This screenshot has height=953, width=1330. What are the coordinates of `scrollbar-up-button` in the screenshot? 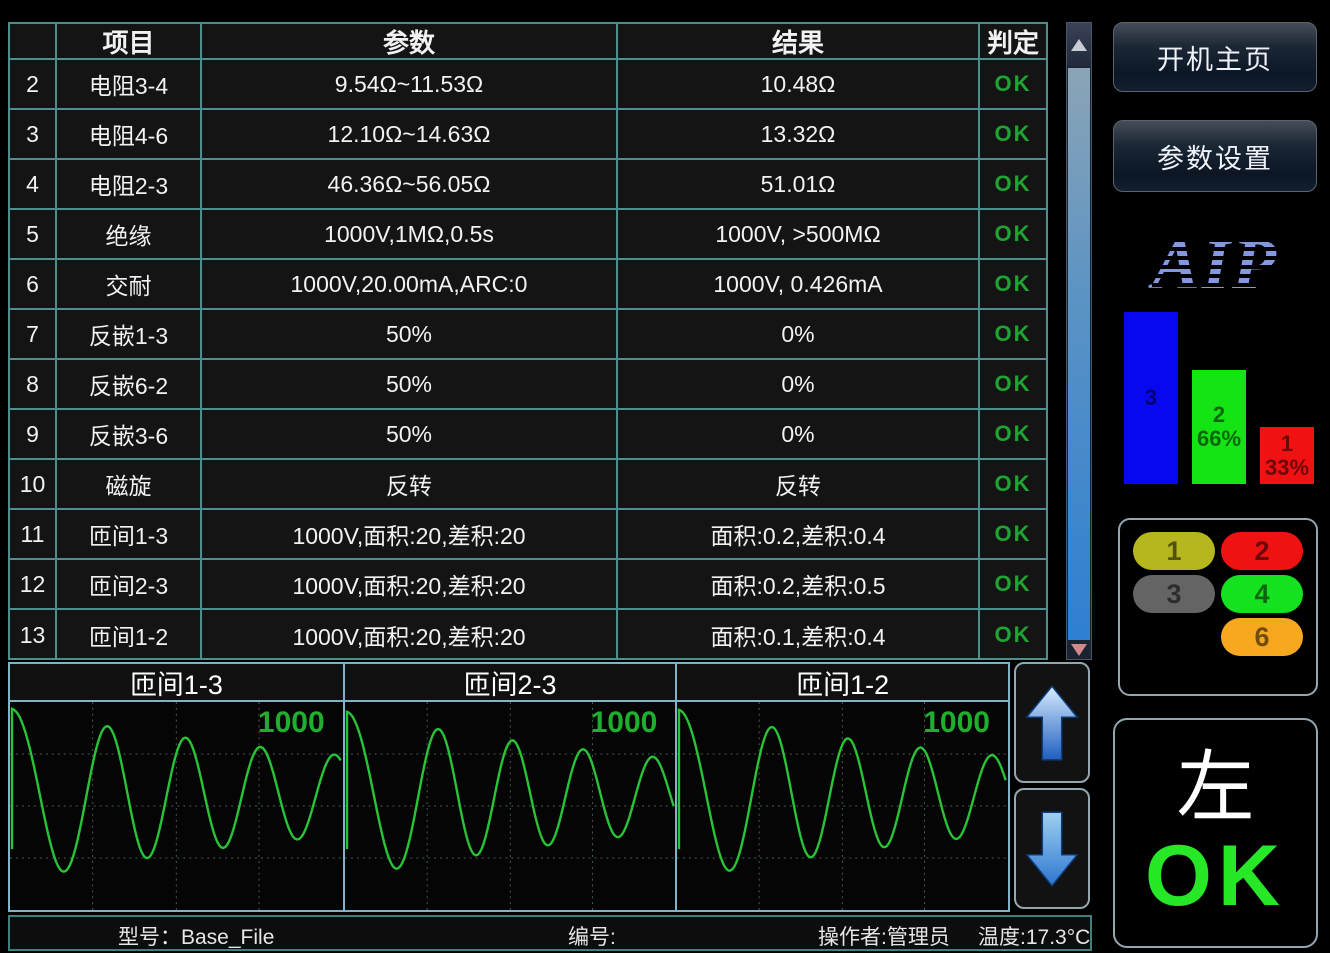 It's located at (1079, 45).